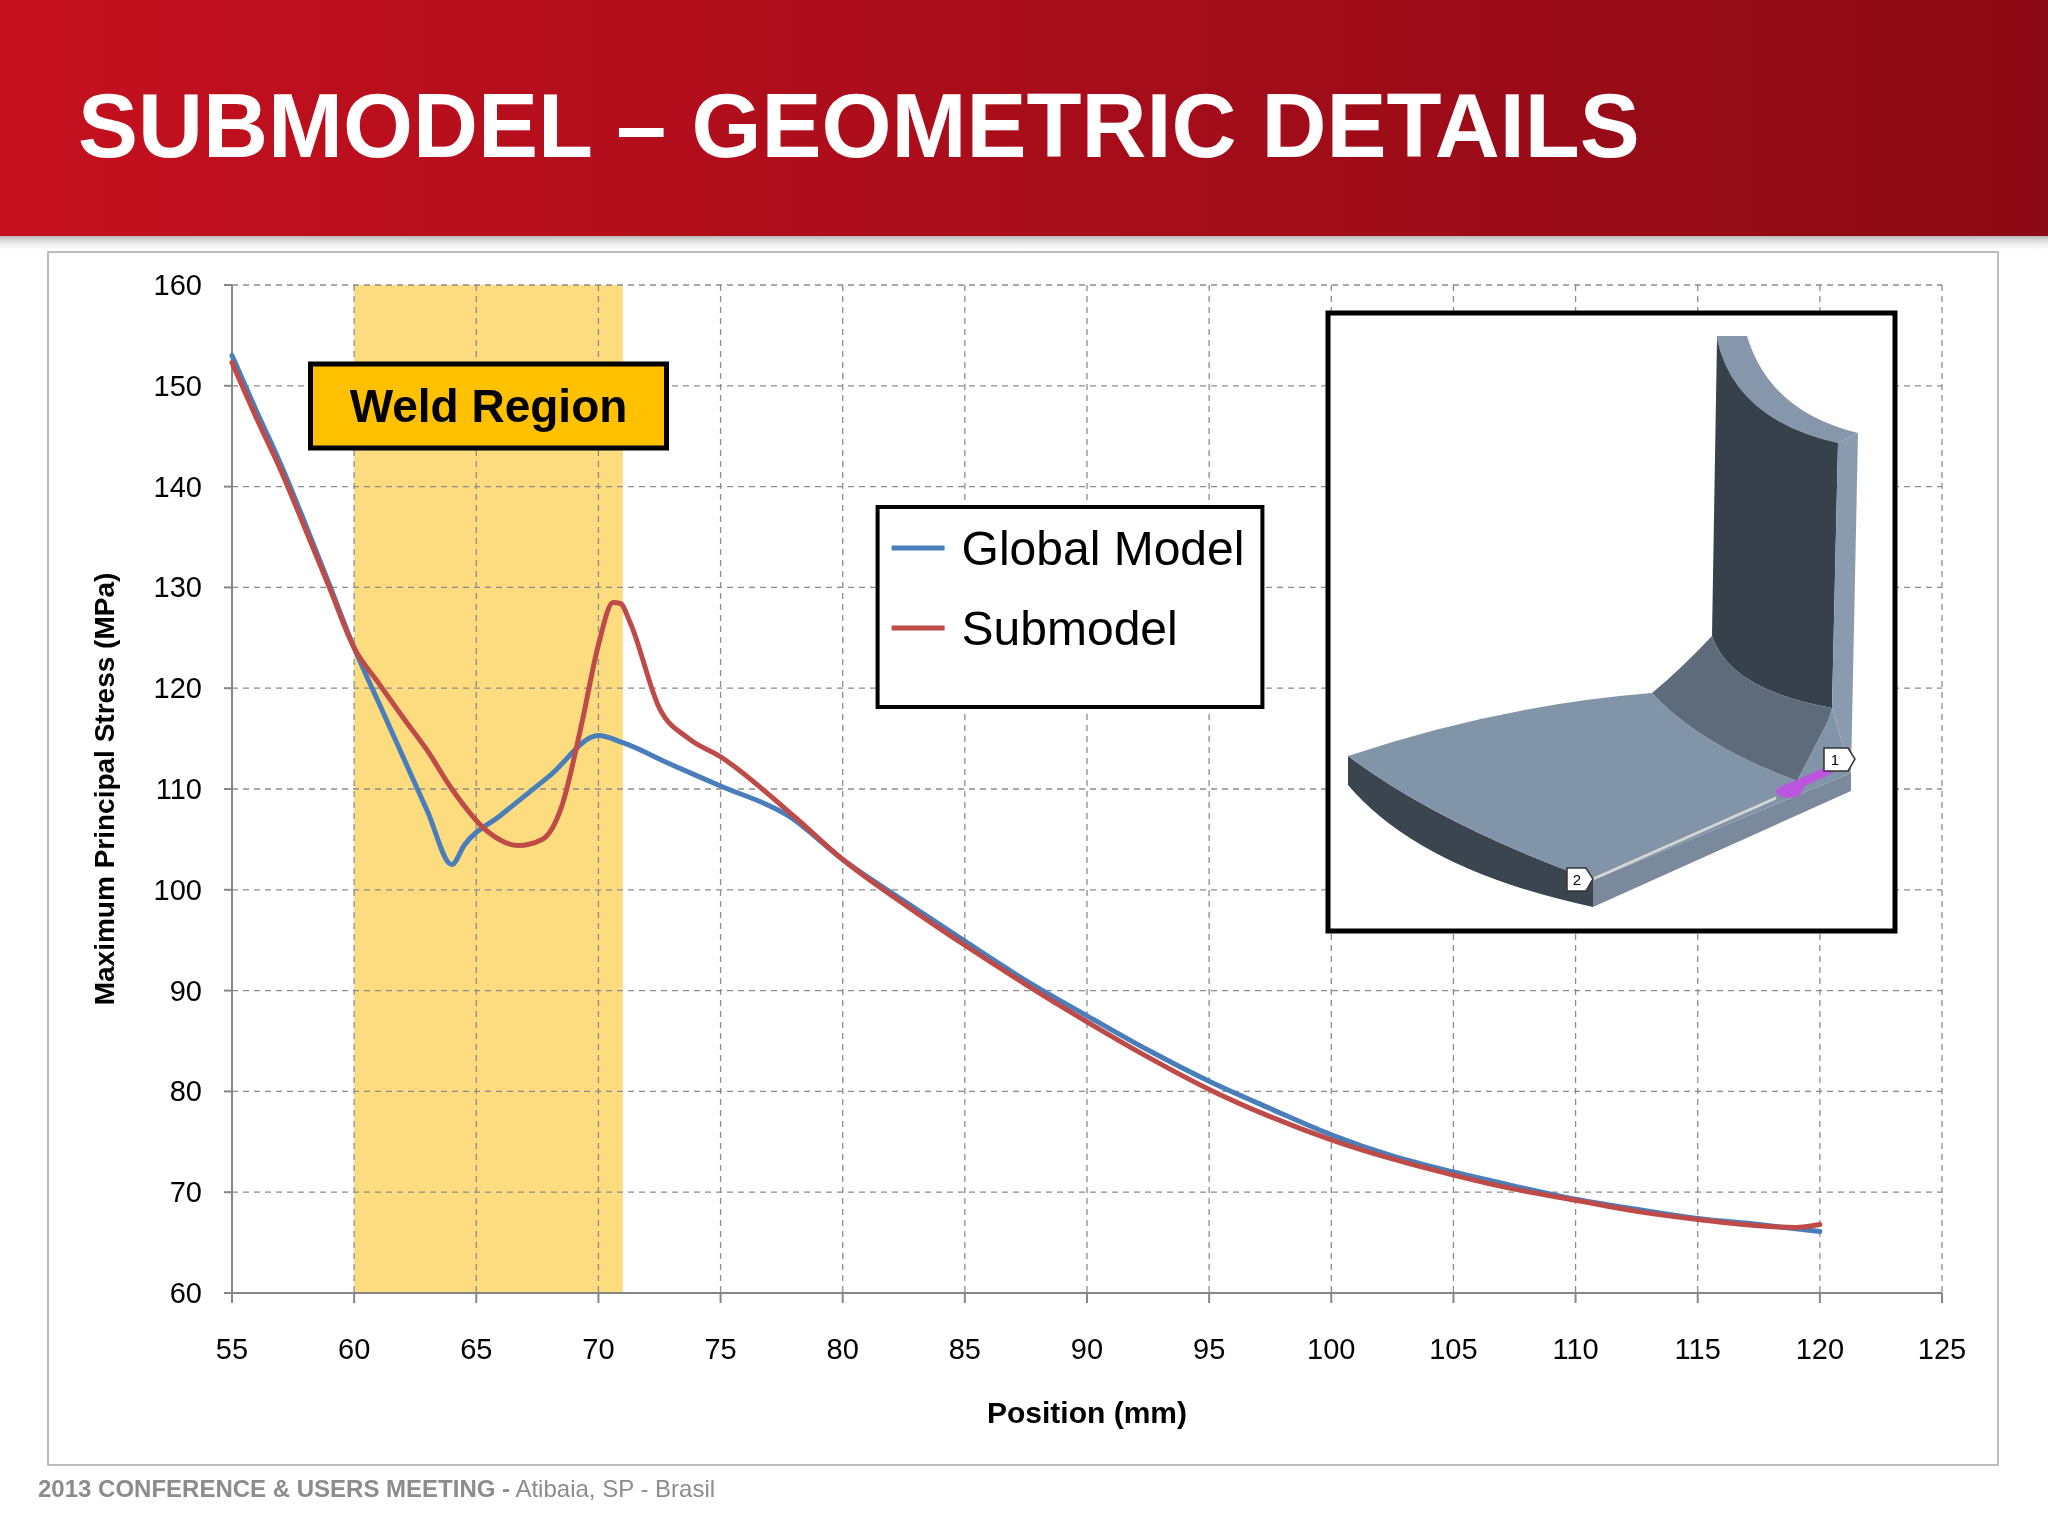 The image size is (2048, 1536). I want to click on y-tick-label: 80, so click(185, 1091).